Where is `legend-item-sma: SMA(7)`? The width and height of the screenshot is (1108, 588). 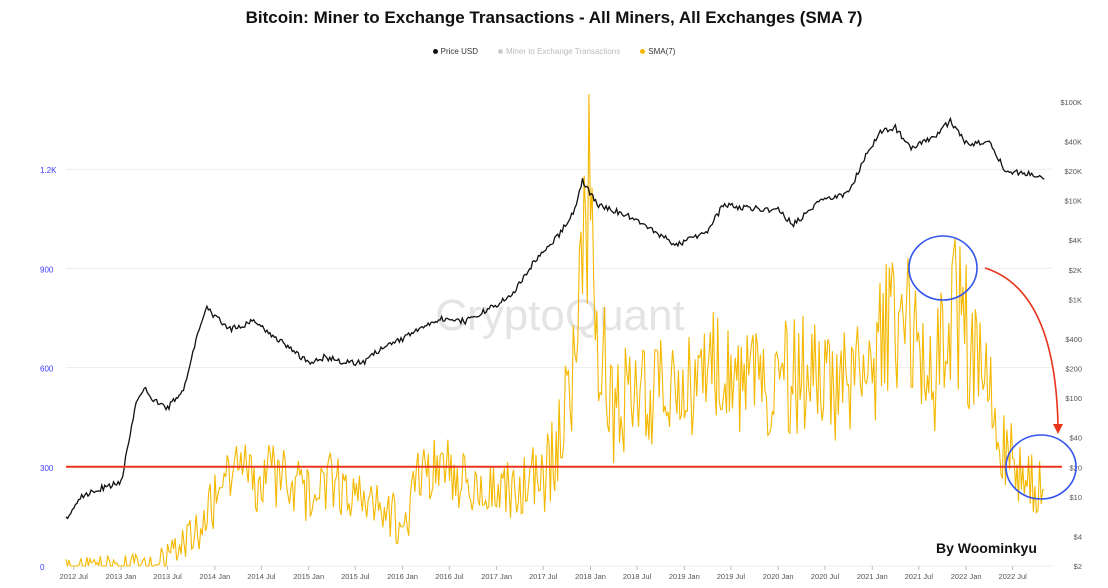 legend-item-sma: SMA(7) is located at coordinates (657, 51).